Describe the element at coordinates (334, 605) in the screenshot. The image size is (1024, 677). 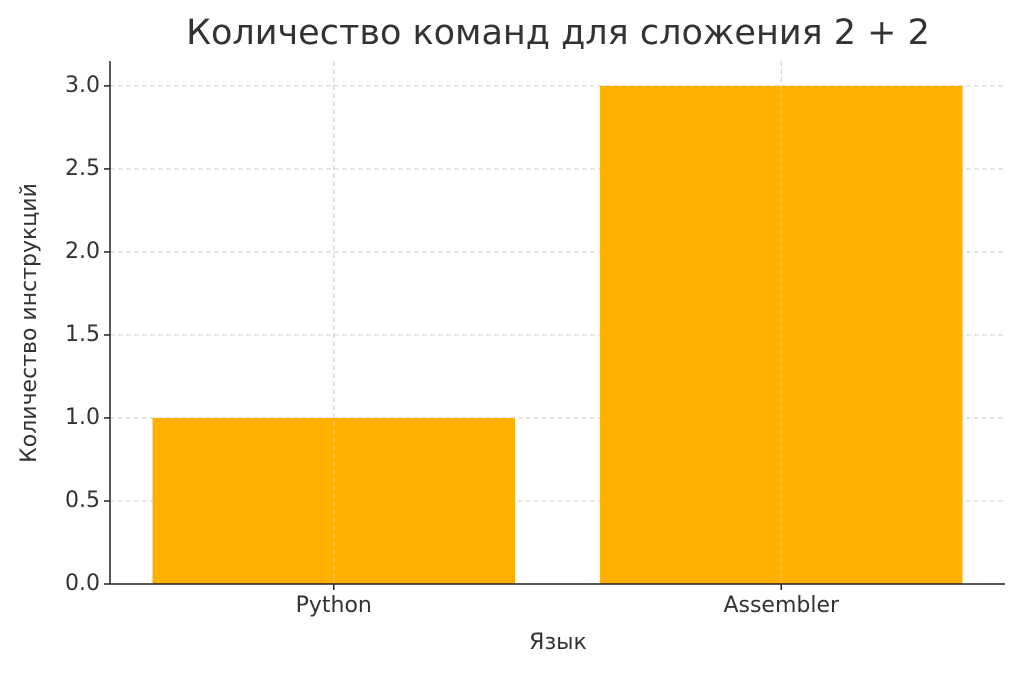
I see `x-tick-label: Python` at that location.